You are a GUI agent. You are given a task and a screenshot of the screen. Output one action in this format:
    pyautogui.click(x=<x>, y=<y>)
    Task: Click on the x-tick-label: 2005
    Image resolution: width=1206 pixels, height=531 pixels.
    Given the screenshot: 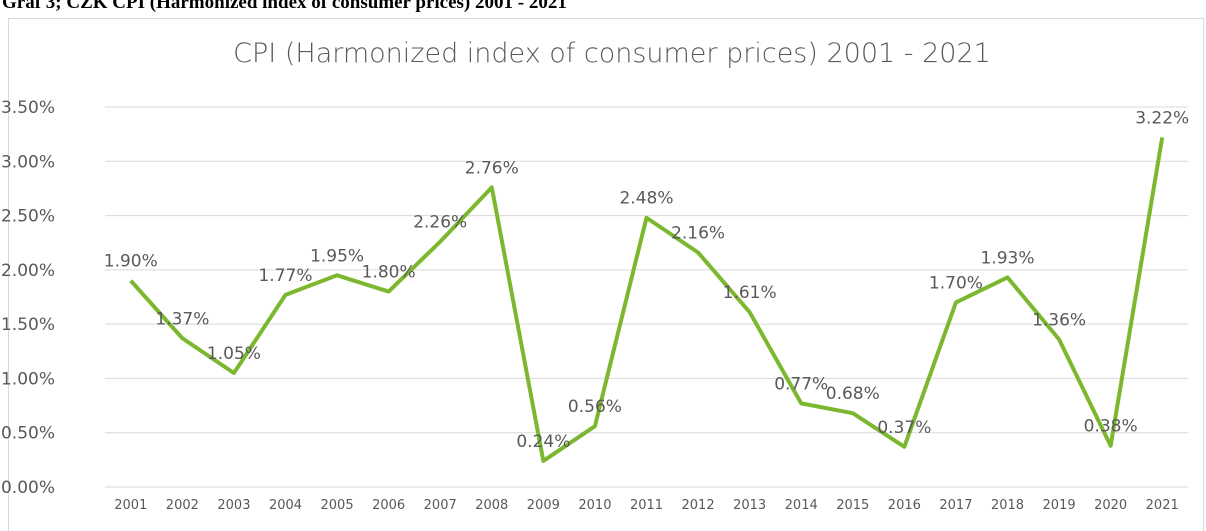 What is the action you would take?
    pyautogui.click(x=337, y=505)
    